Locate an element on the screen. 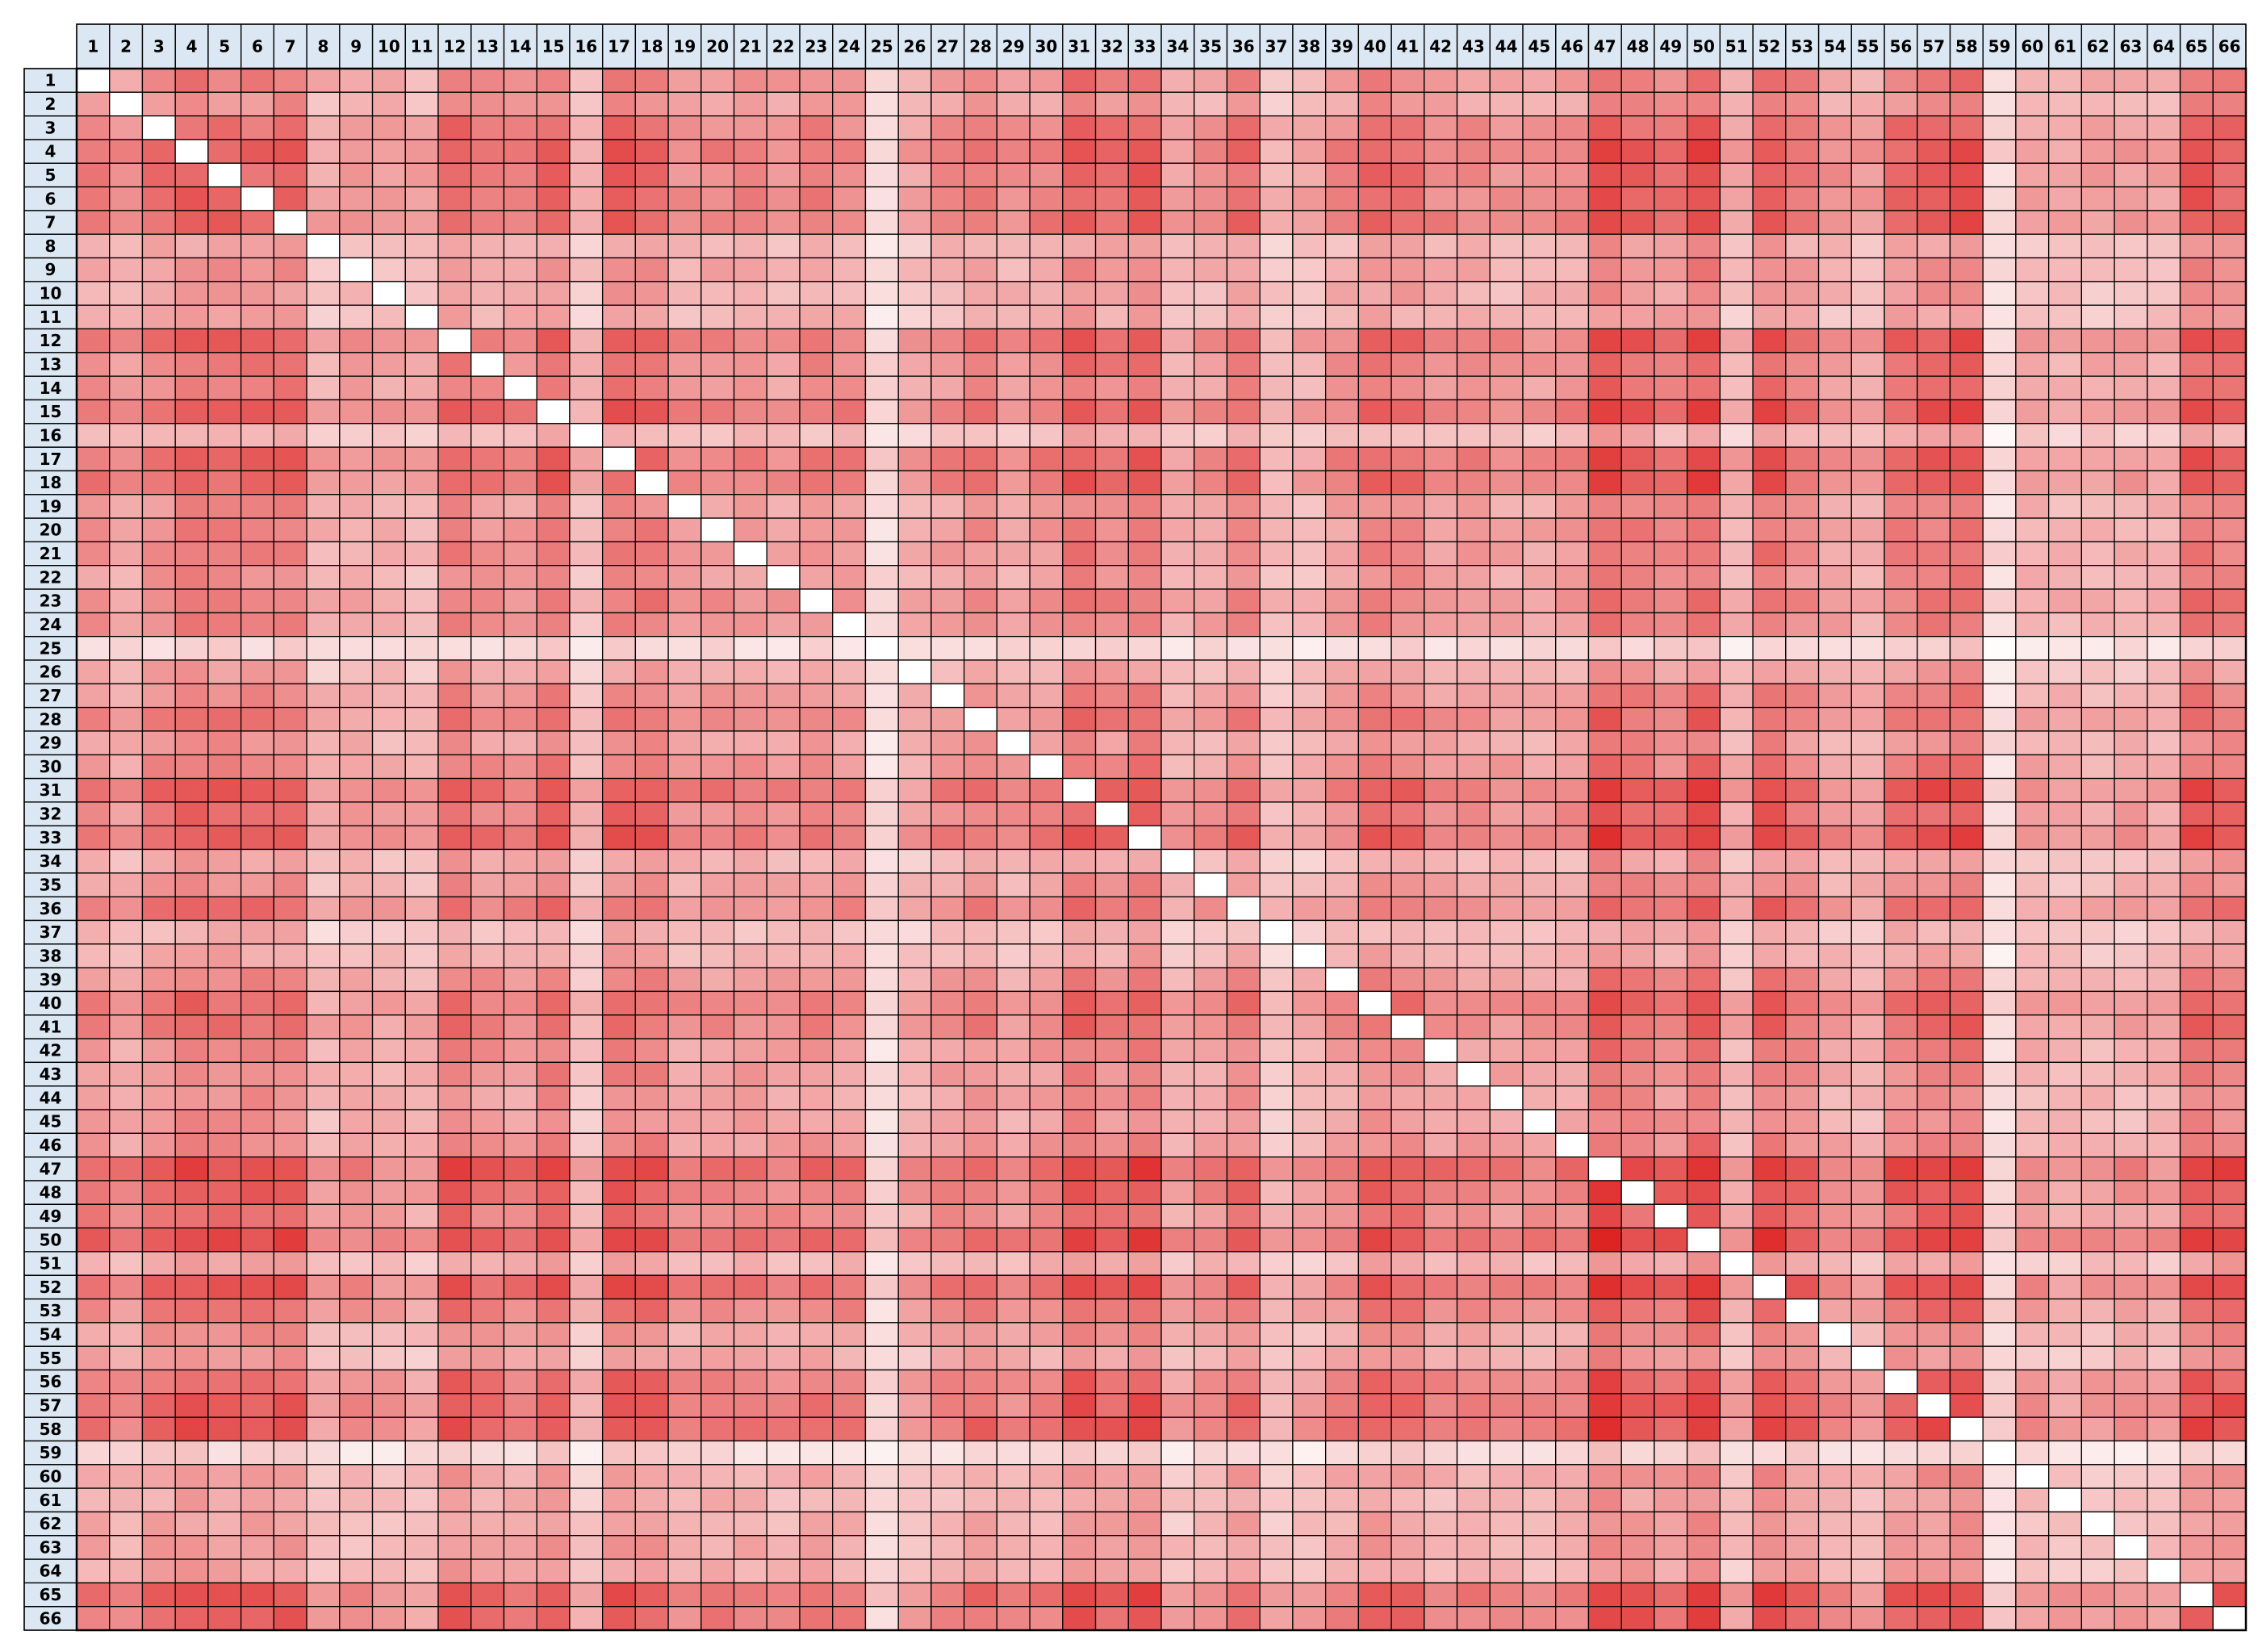 This screenshot has height=1652, width=2258. column-label-19: 19 is located at coordinates (685, 46).